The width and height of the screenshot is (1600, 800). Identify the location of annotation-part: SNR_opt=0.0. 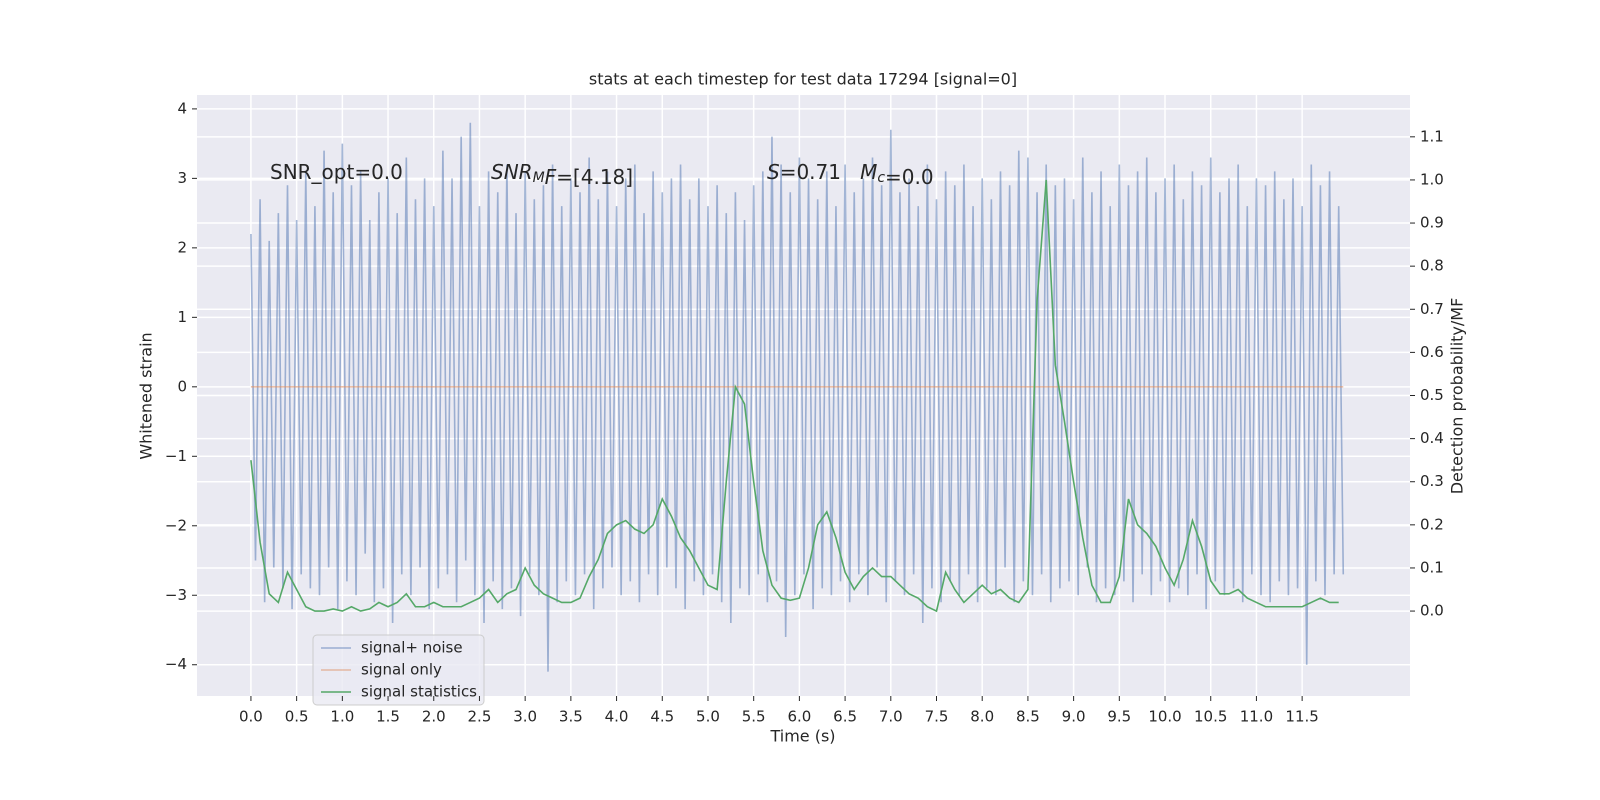
(336, 172).